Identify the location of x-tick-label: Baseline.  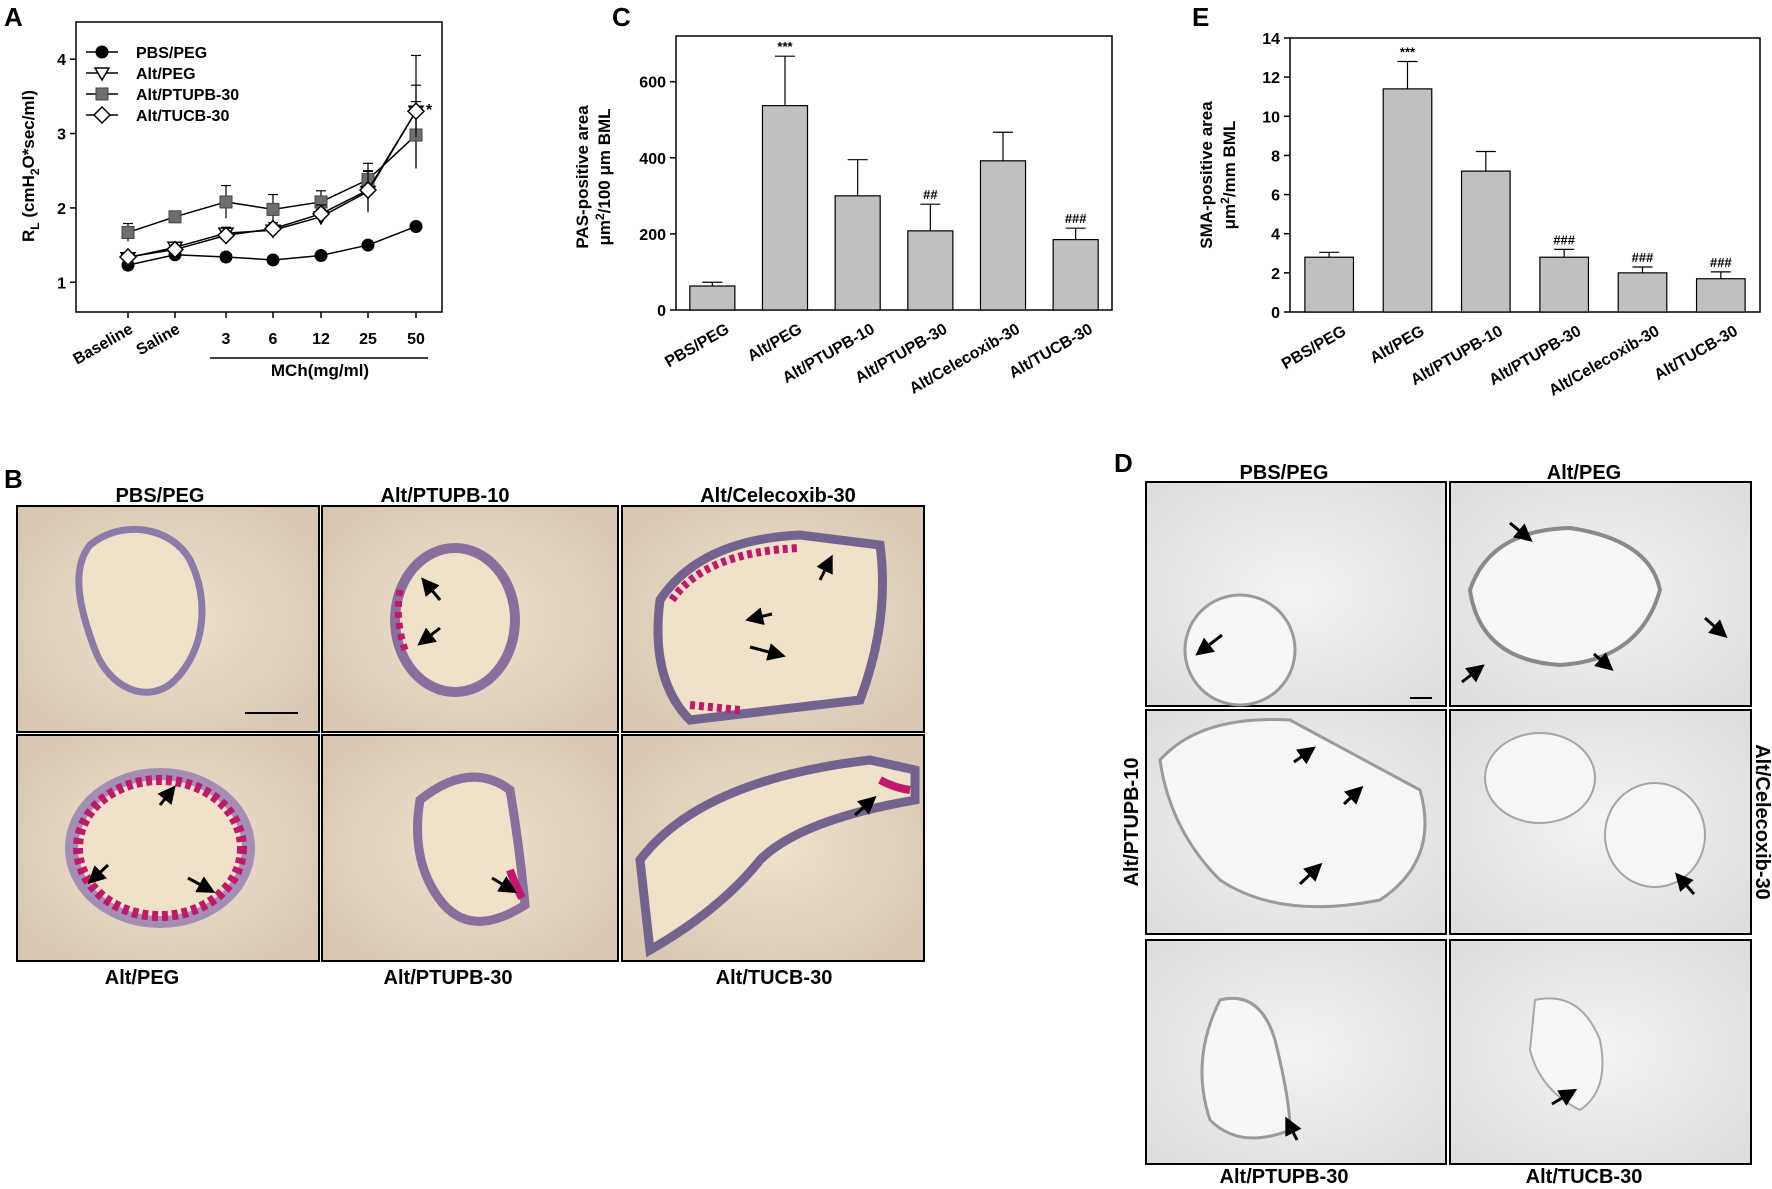
(104, 345).